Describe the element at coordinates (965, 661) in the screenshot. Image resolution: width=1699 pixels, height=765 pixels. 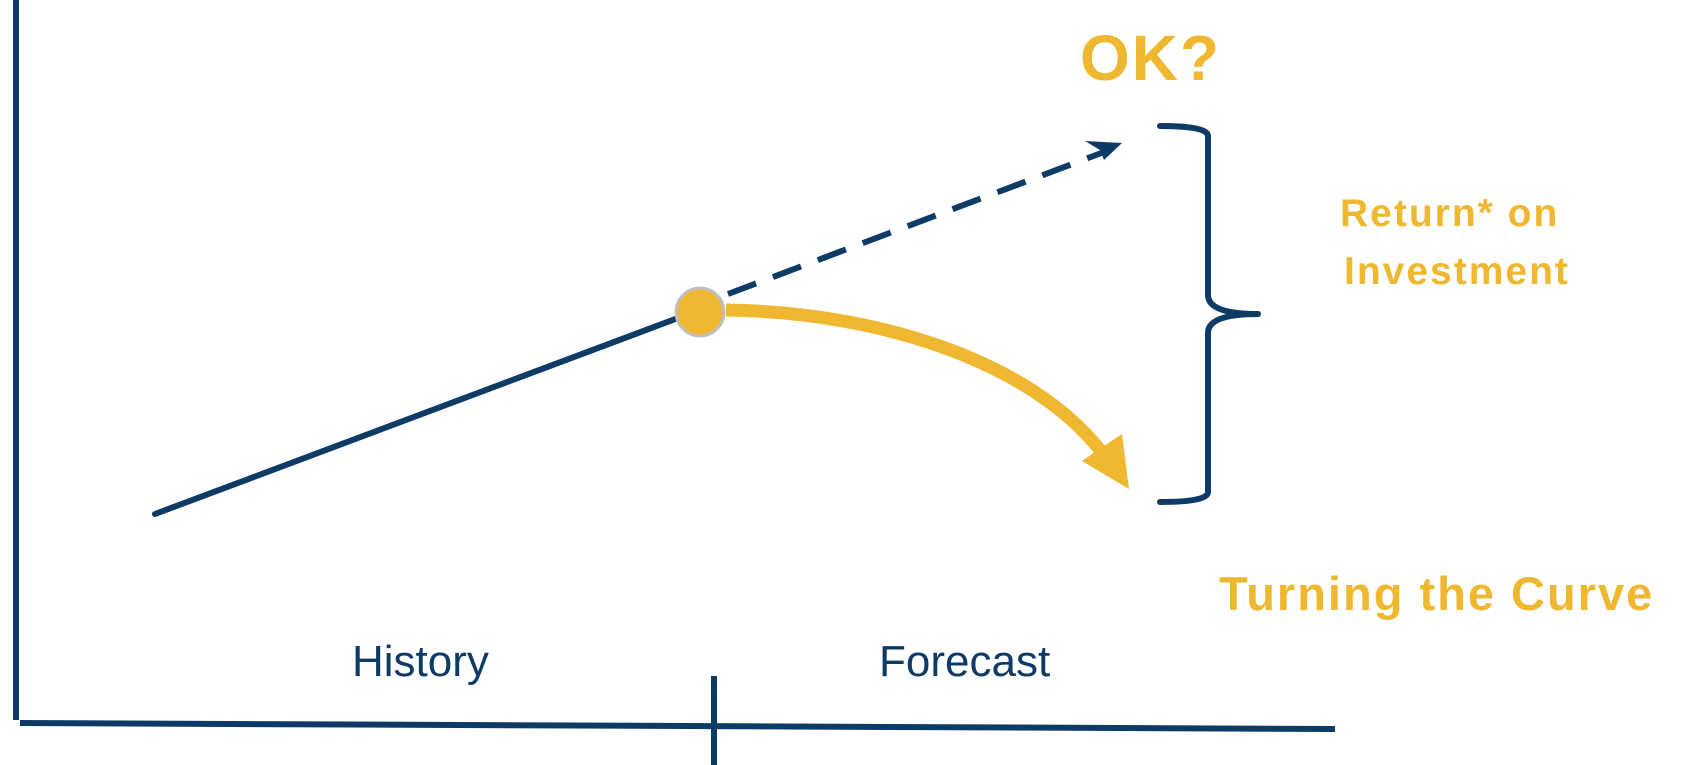
I see `forecast-label: Forecast` at that location.